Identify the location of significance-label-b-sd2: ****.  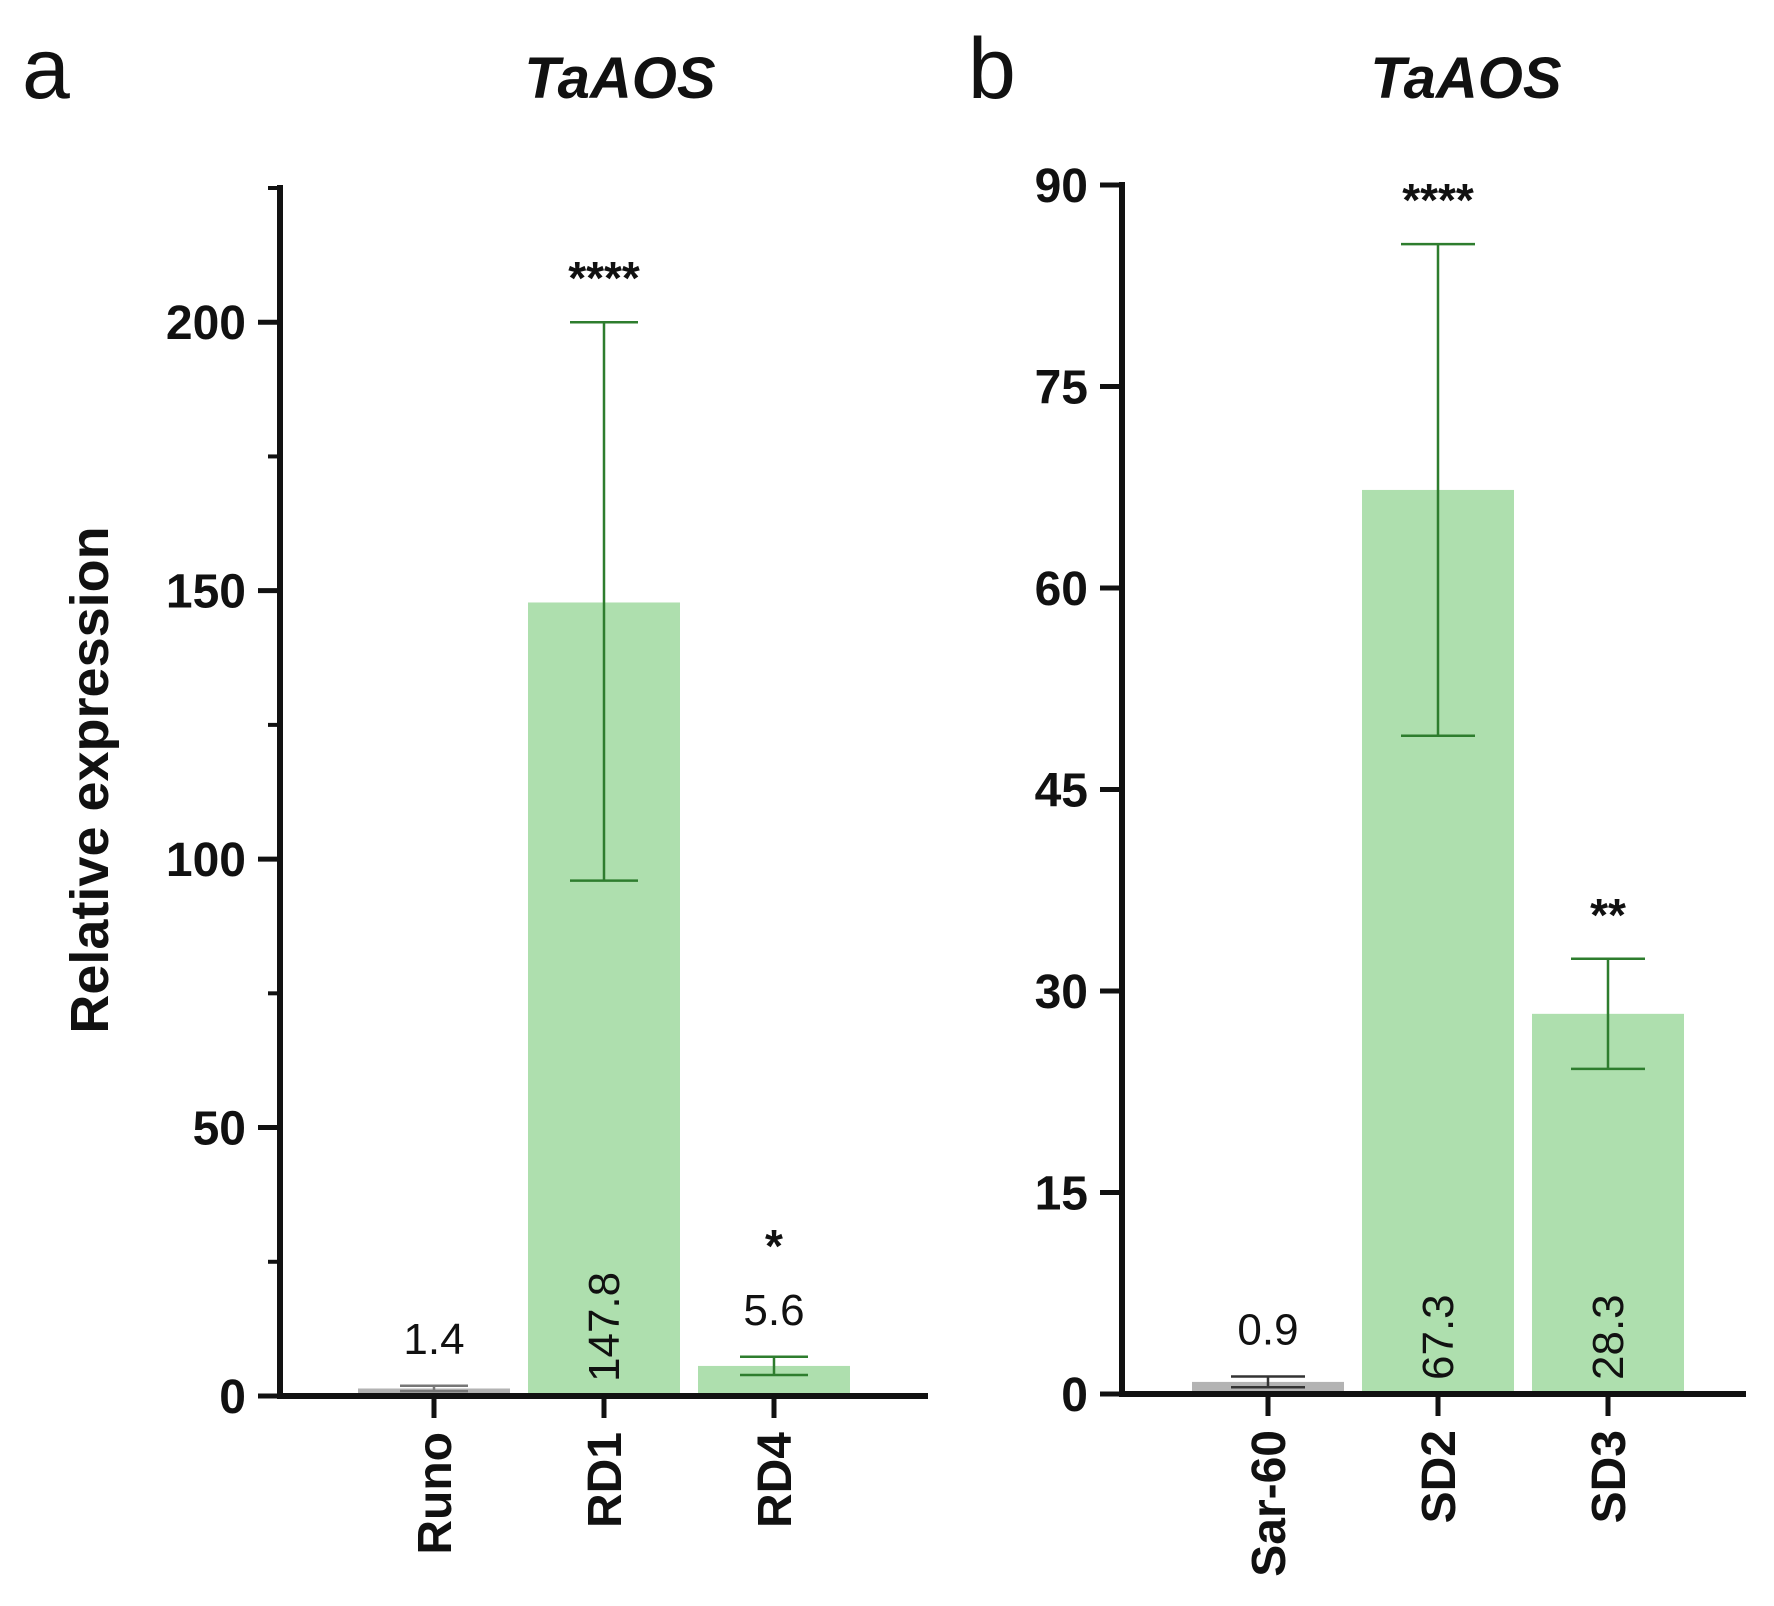
(1438, 200).